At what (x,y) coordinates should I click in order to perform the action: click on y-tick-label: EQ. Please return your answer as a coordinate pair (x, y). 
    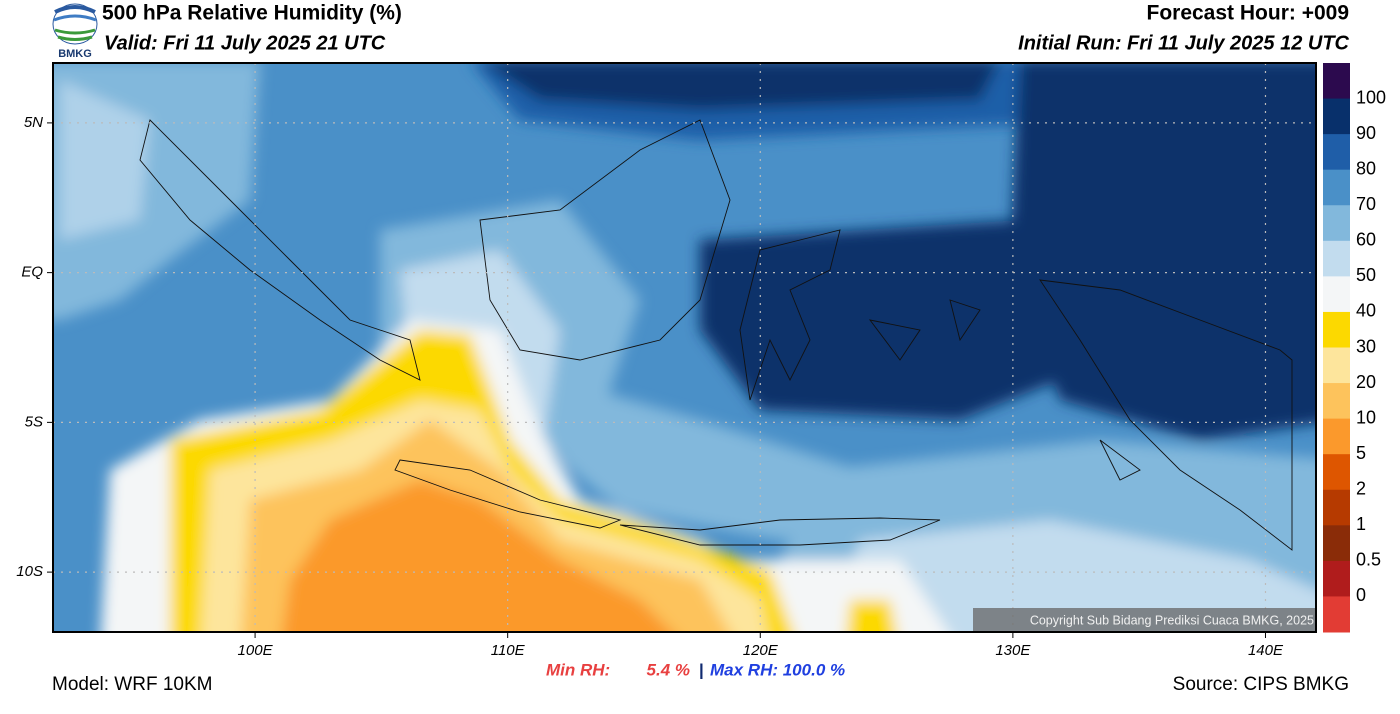
    Looking at the image, I should click on (32, 272).